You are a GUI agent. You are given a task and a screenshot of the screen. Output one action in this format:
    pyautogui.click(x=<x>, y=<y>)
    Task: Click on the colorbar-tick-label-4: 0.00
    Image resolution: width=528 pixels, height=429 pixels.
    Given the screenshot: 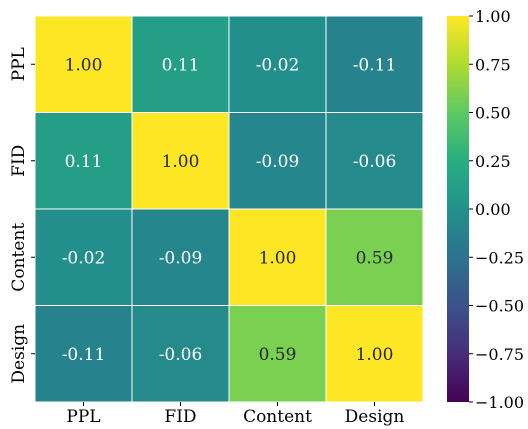 What is the action you would take?
    pyautogui.click(x=493, y=209)
    